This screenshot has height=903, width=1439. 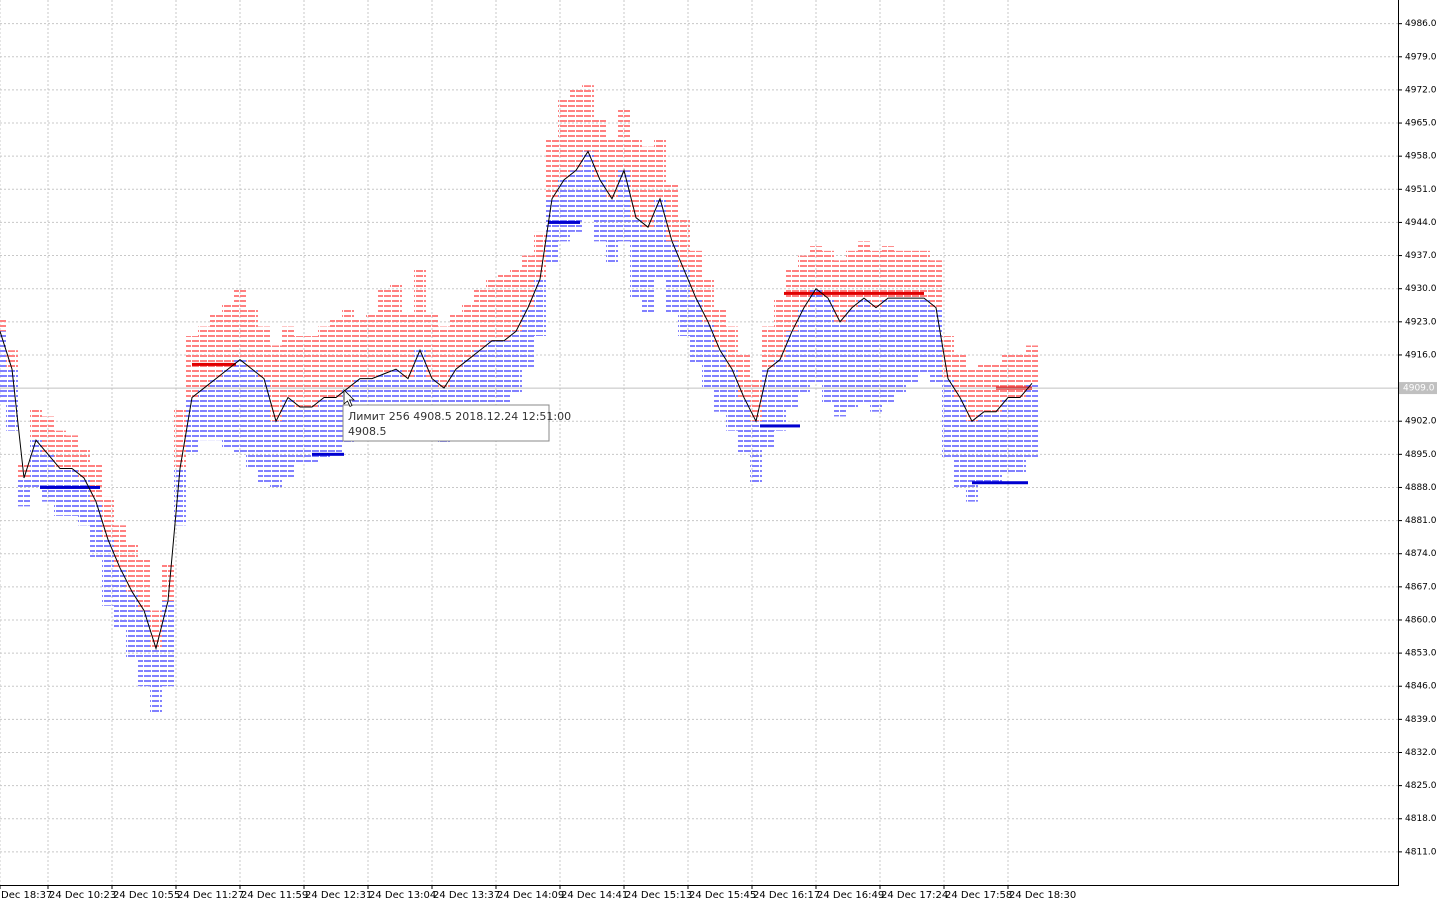 What do you see at coordinates (210, 895) in the screenshot?
I see `x-tick-label: 24 Dec 11:27` at bounding box center [210, 895].